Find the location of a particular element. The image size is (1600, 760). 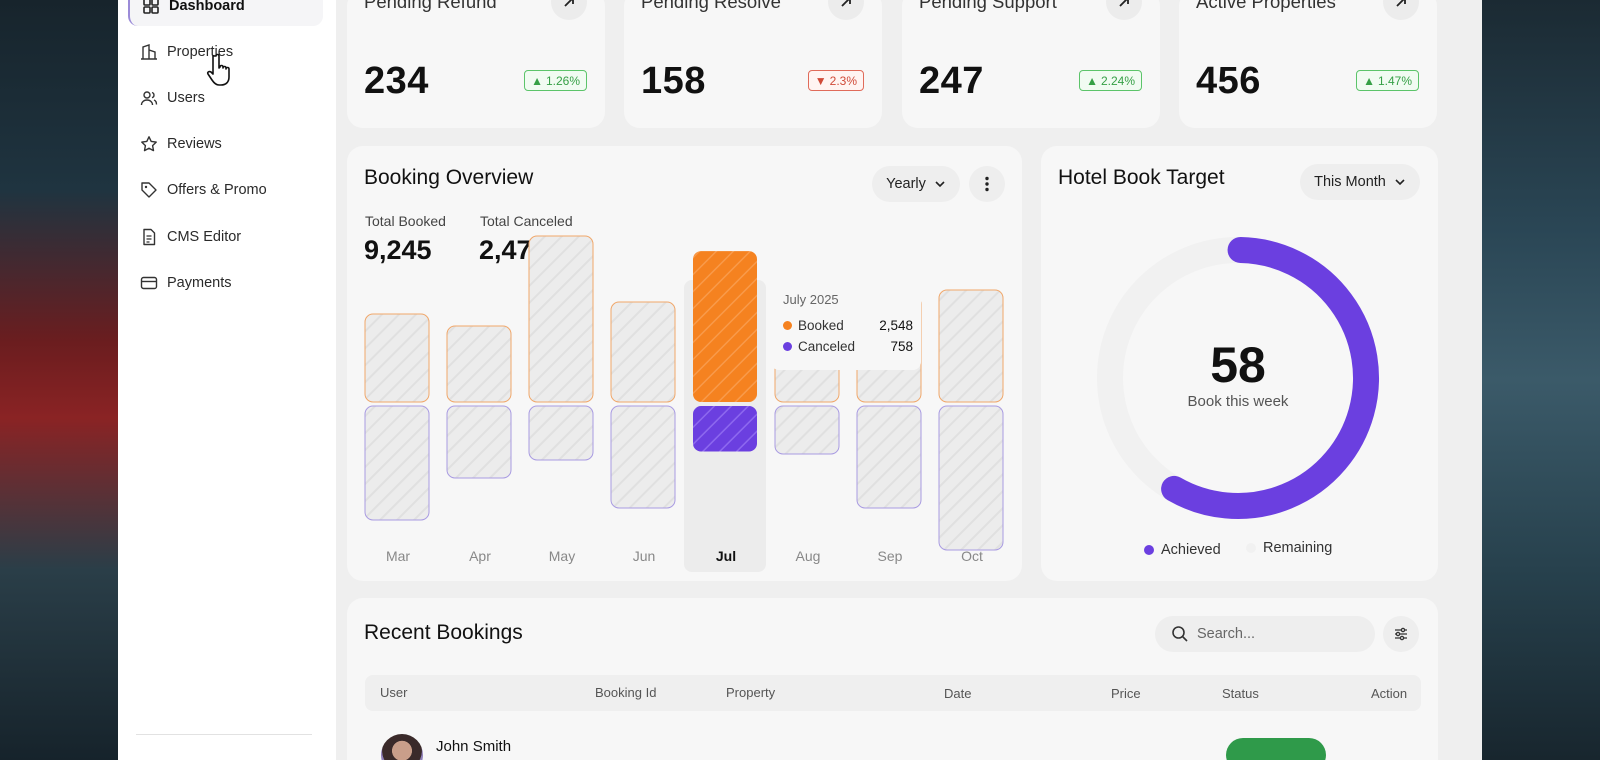

remaining-dot is located at coordinates (1251, 548).